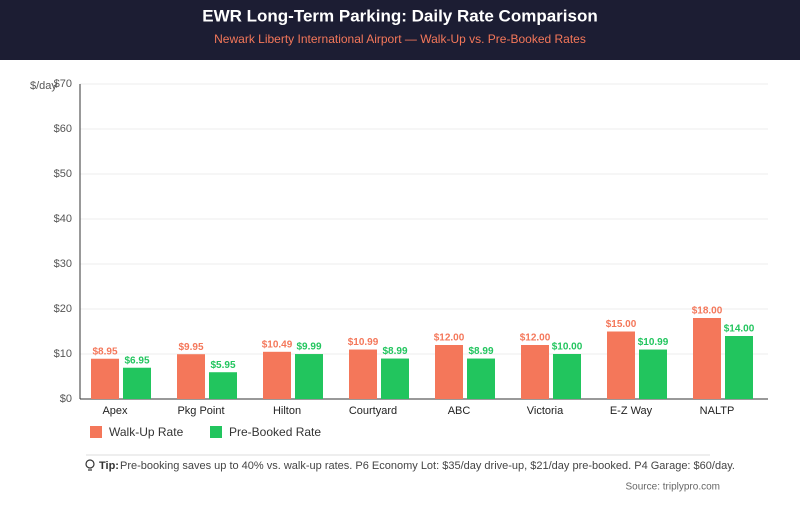  What do you see at coordinates (63, 309) in the screenshot?
I see `y-tick-label: $20` at bounding box center [63, 309].